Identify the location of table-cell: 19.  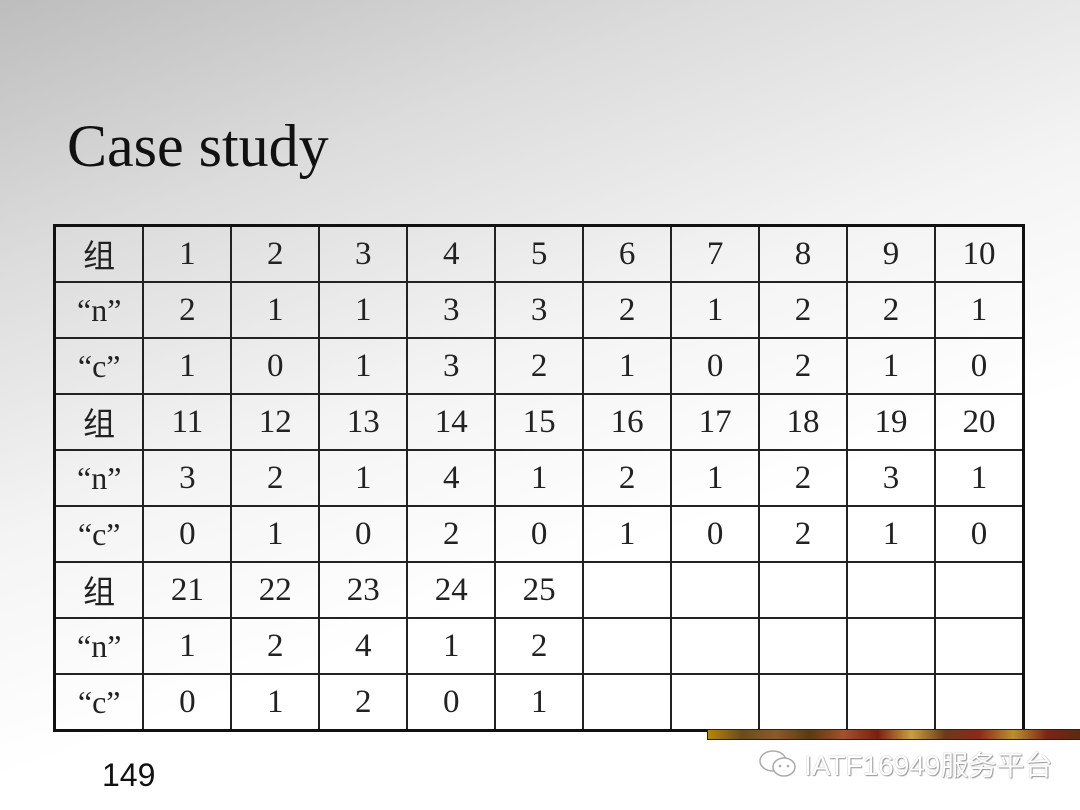
(891, 422).